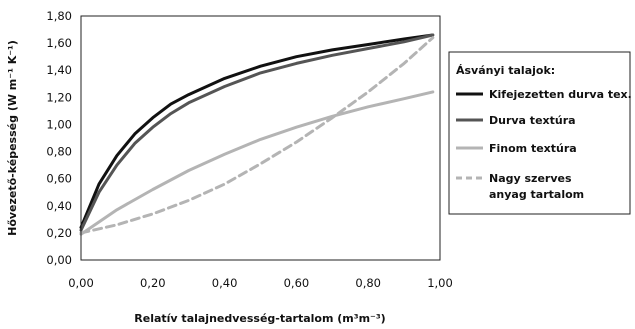 This screenshot has height=329, width=635. Describe the element at coordinates (259, 318) in the screenshot. I see `x-axis-title: Relatív talajnedvesség-tartalom (m³m⁻³)` at that location.